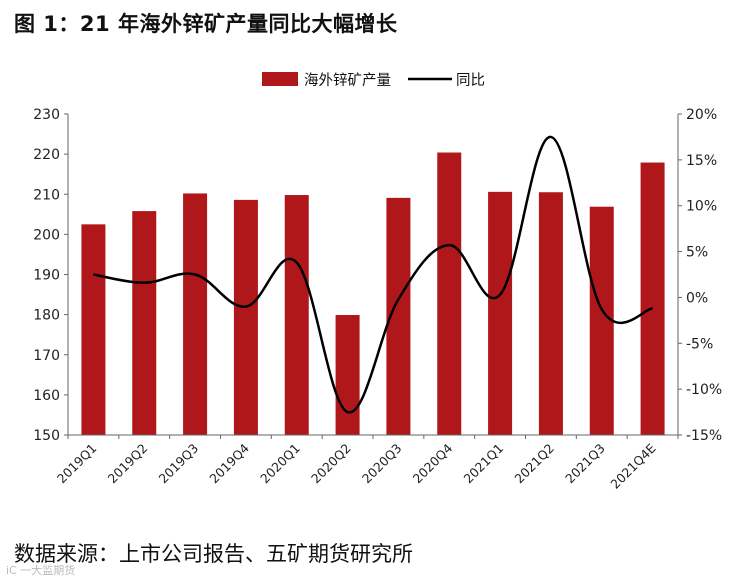  Describe the element at coordinates (46, 195) in the screenshot. I see `left-tick-label: 210` at that location.